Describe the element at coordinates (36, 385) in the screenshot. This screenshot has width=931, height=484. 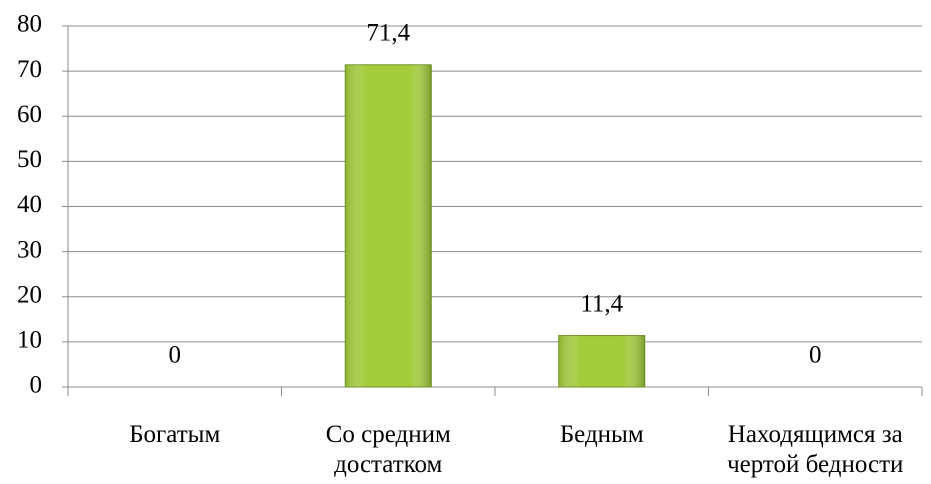
I see `y-tick-label: 0` at that location.